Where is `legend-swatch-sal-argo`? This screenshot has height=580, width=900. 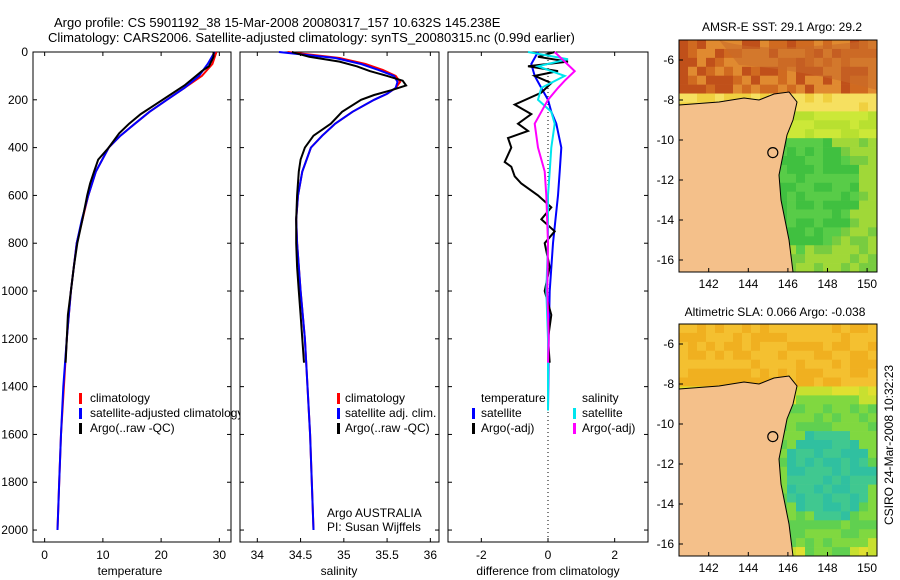
legend-swatch-sal-argo is located at coordinates (574, 428).